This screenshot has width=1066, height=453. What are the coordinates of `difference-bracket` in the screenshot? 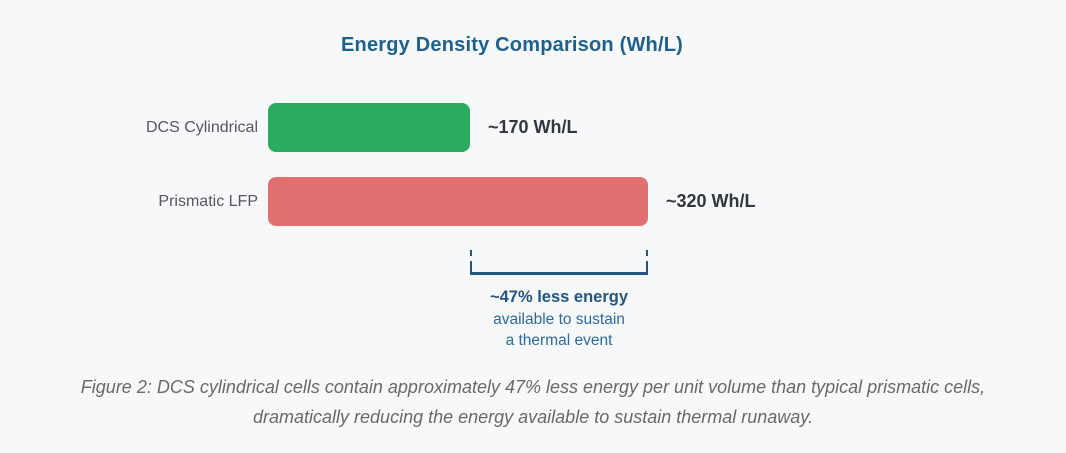 It's located at (559, 262).